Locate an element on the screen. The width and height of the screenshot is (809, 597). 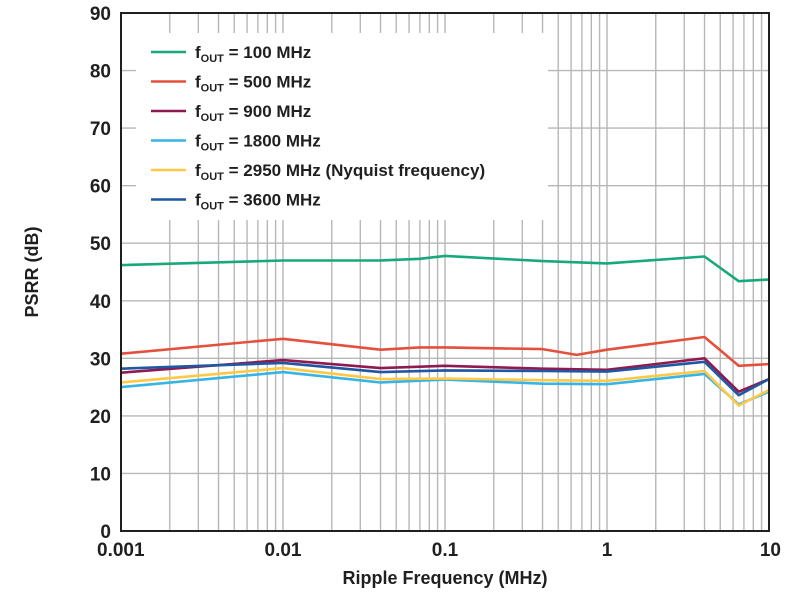
x-tick-label: 1 is located at coordinates (607, 550).